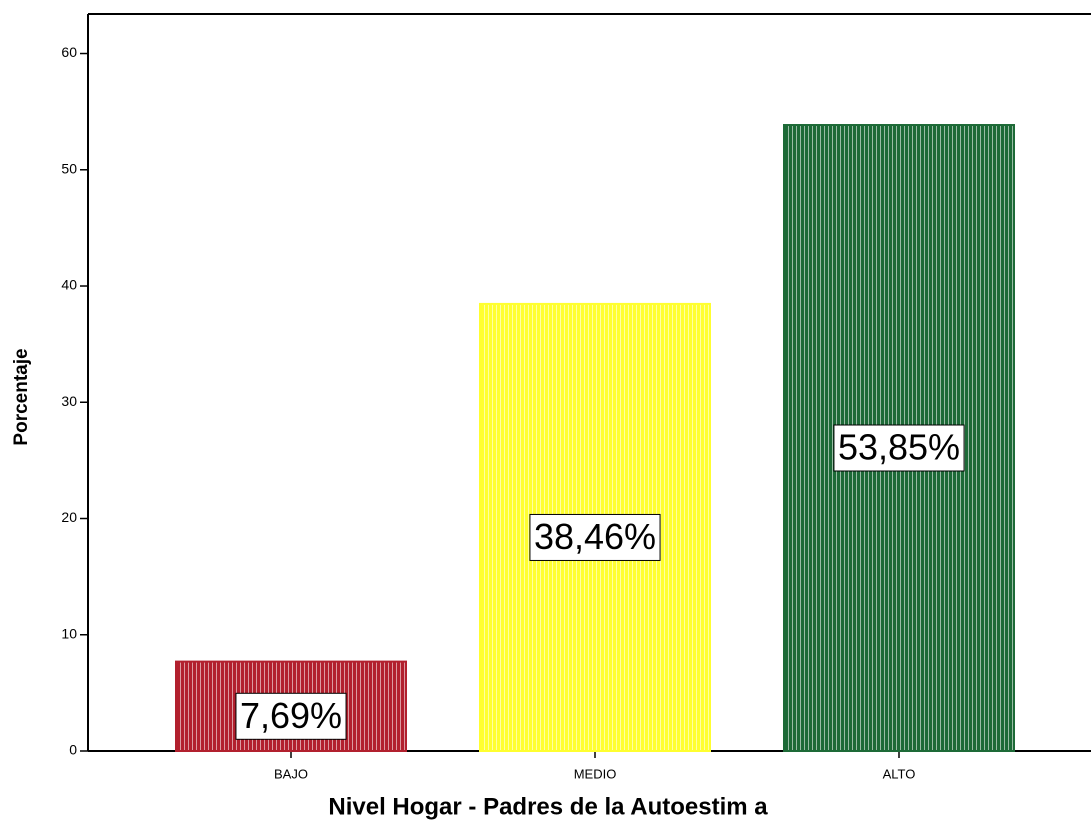 The image size is (1091, 825). I want to click on bar, so click(595, 527).